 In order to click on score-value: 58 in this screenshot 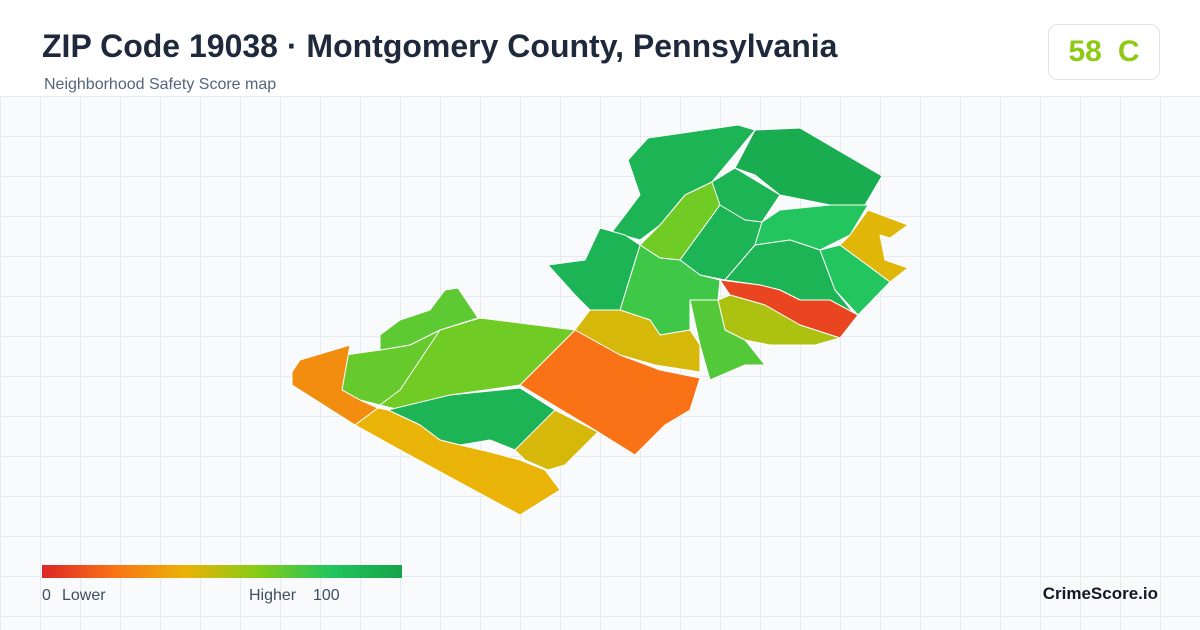, I will do `click(1085, 51)`.